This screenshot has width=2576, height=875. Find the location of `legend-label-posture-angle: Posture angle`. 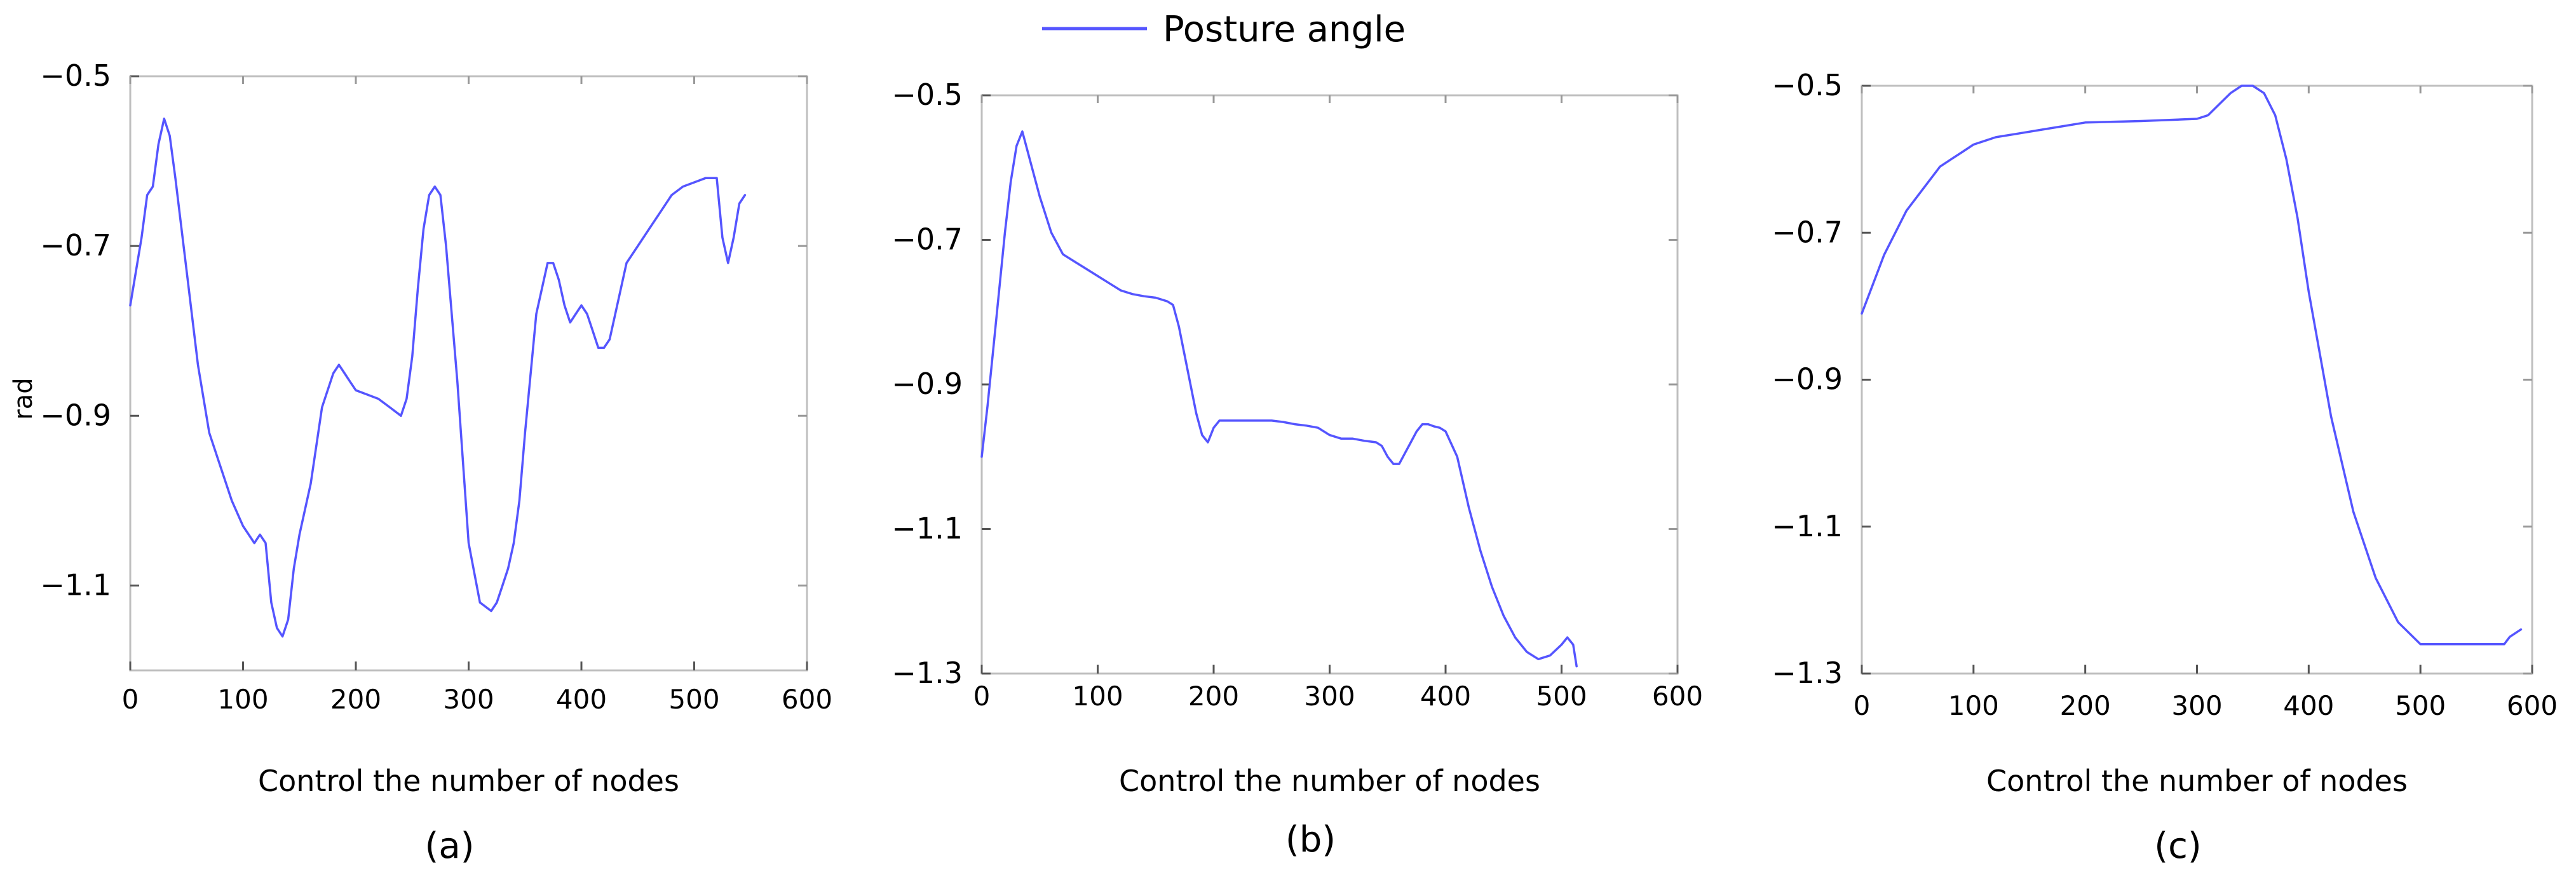

legend-label-posture-angle: Posture angle is located at coordinates (1284, 29).